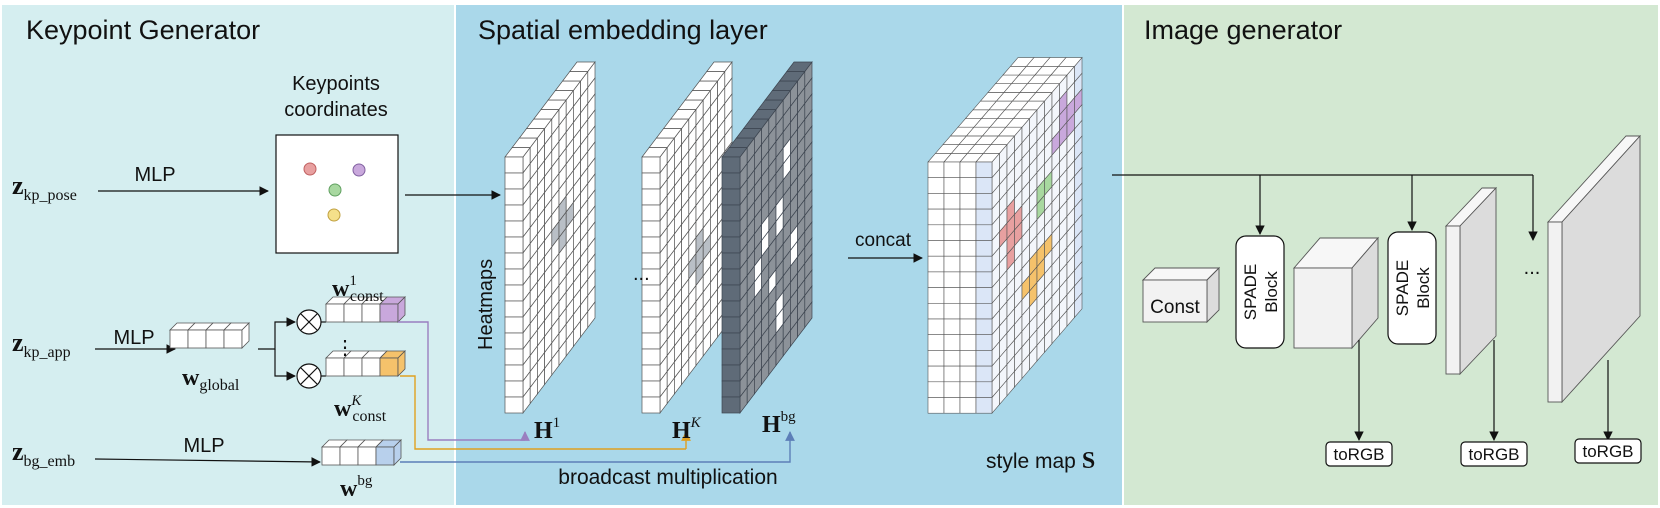 This screenshot has height=508, width=1660. I want to click on w-bg-vector, so click(361, 452).